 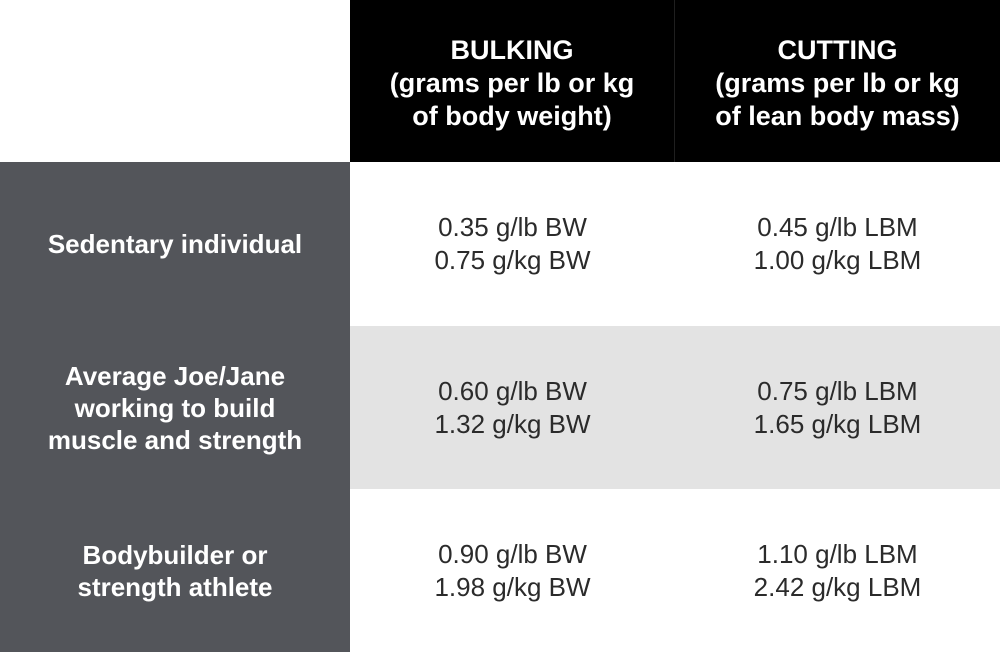 I want to click on value-per-lb: 0.75 g/lb LBM, so click(x=837, y=390).